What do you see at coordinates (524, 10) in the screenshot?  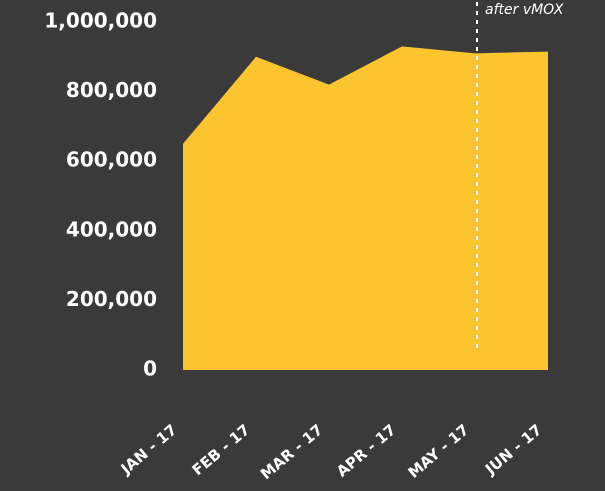 I see `annotation: after vMOX` at bounding box center [524, 10].